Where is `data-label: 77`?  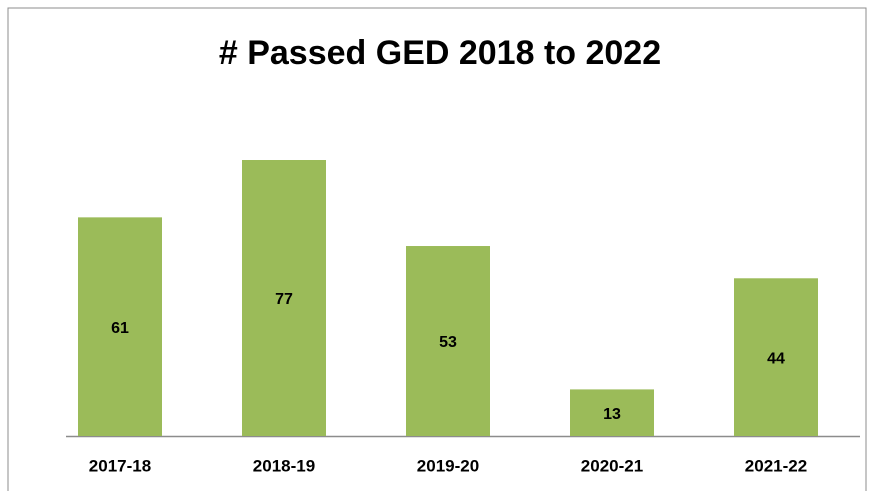 data-label: 77 is located at coordinates (284, 299).